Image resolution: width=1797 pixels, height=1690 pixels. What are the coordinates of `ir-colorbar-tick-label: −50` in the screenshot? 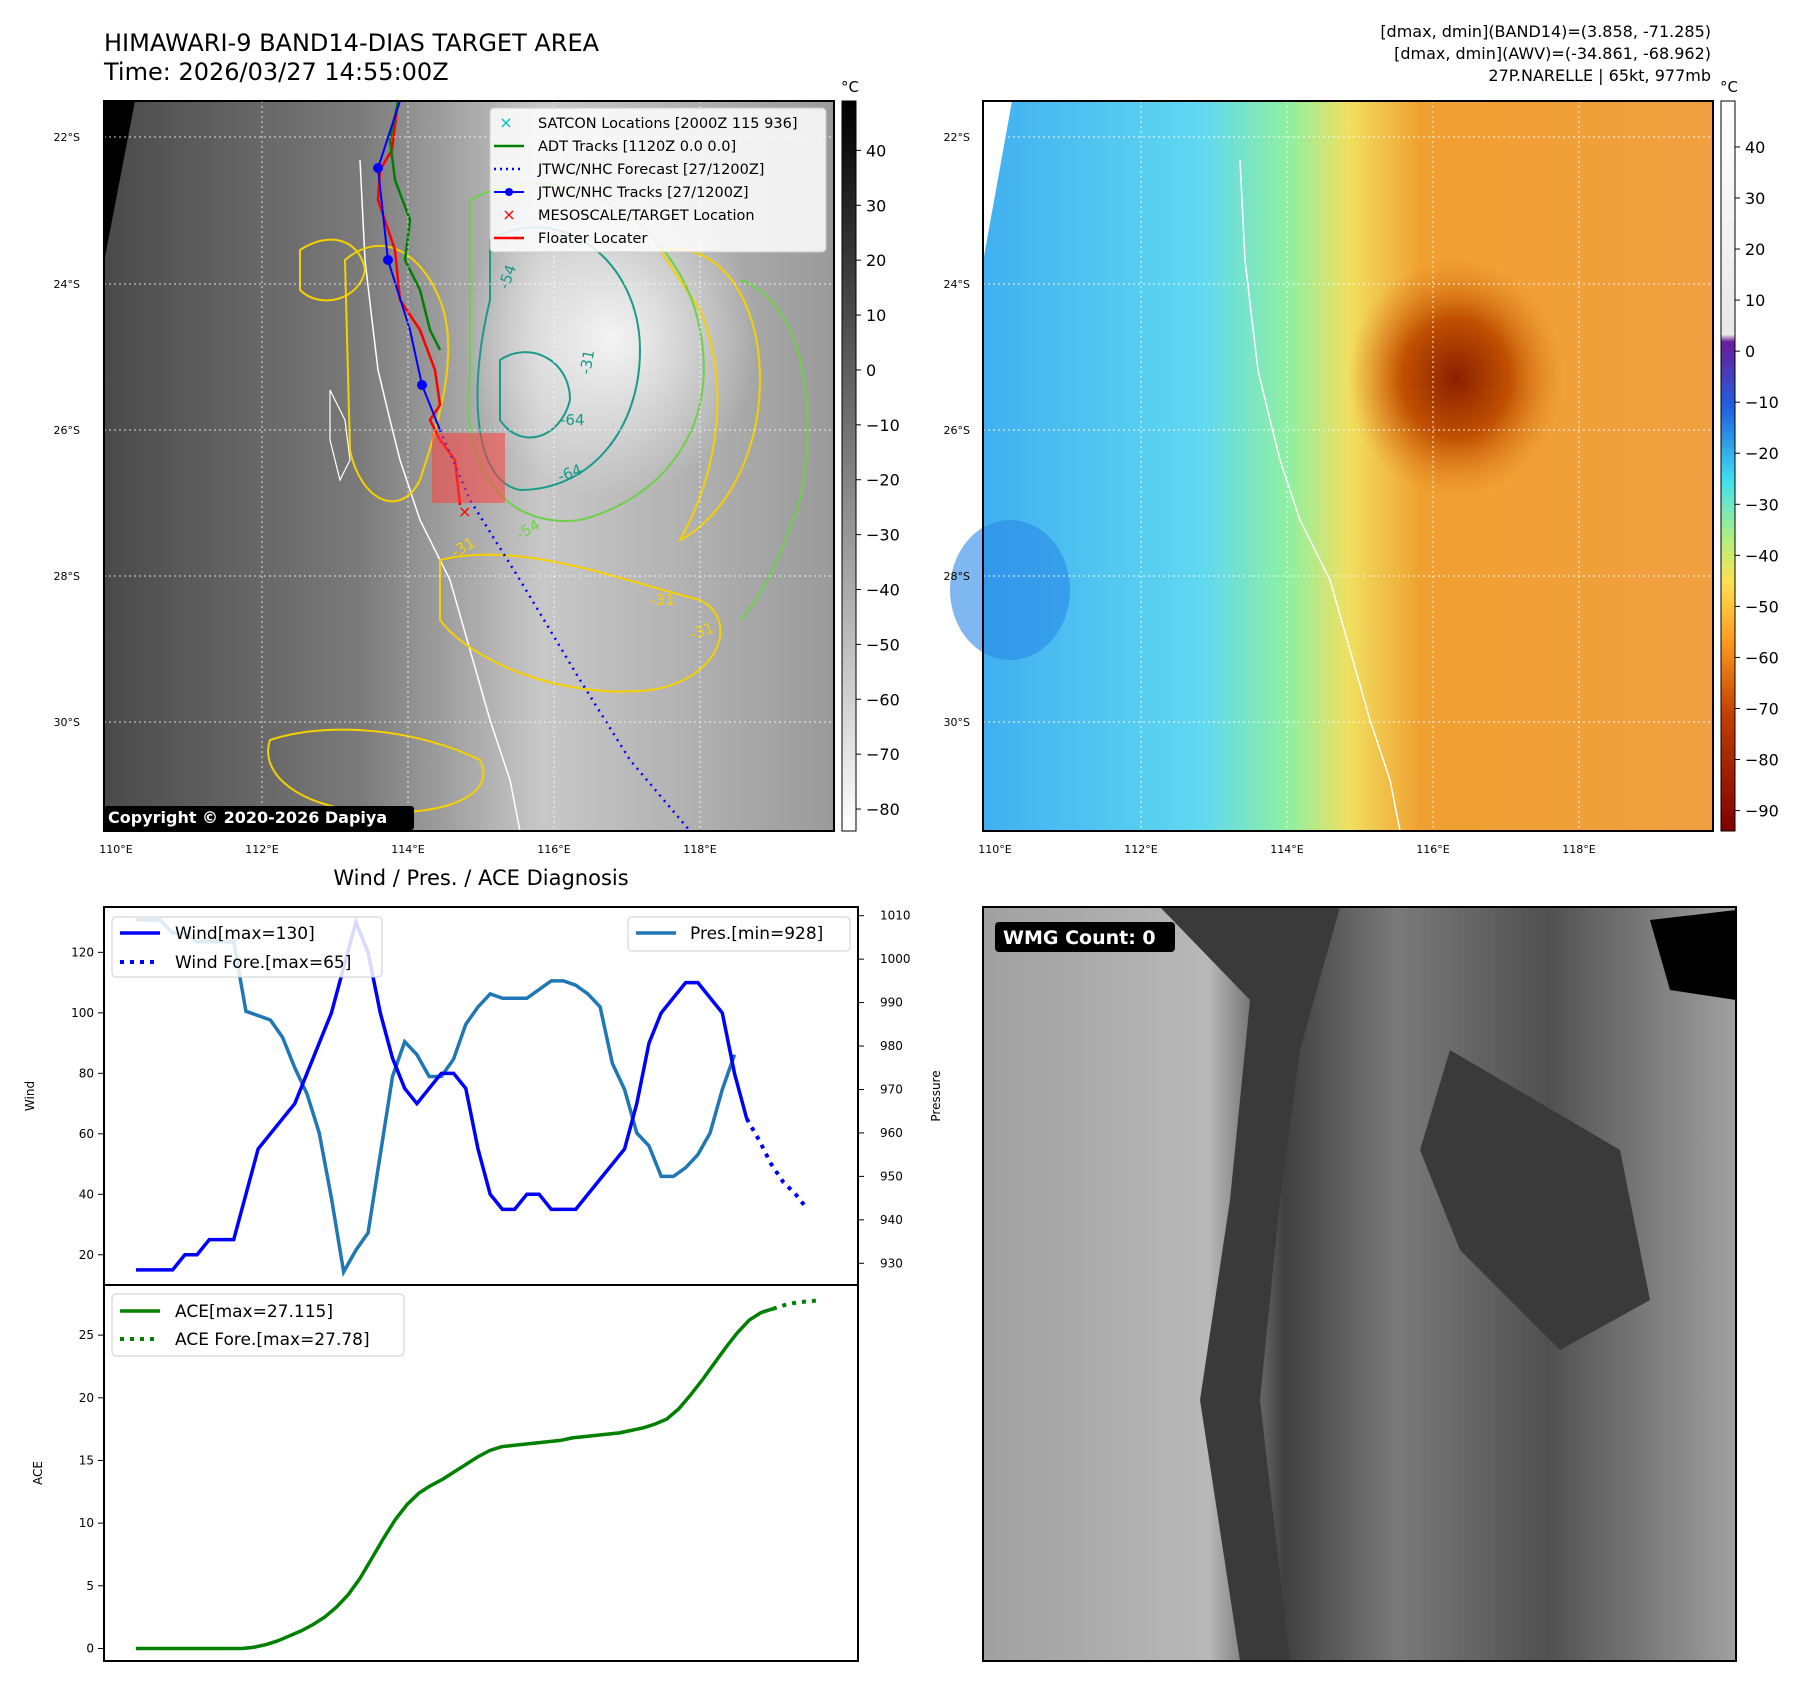 It's located at (883, 644).